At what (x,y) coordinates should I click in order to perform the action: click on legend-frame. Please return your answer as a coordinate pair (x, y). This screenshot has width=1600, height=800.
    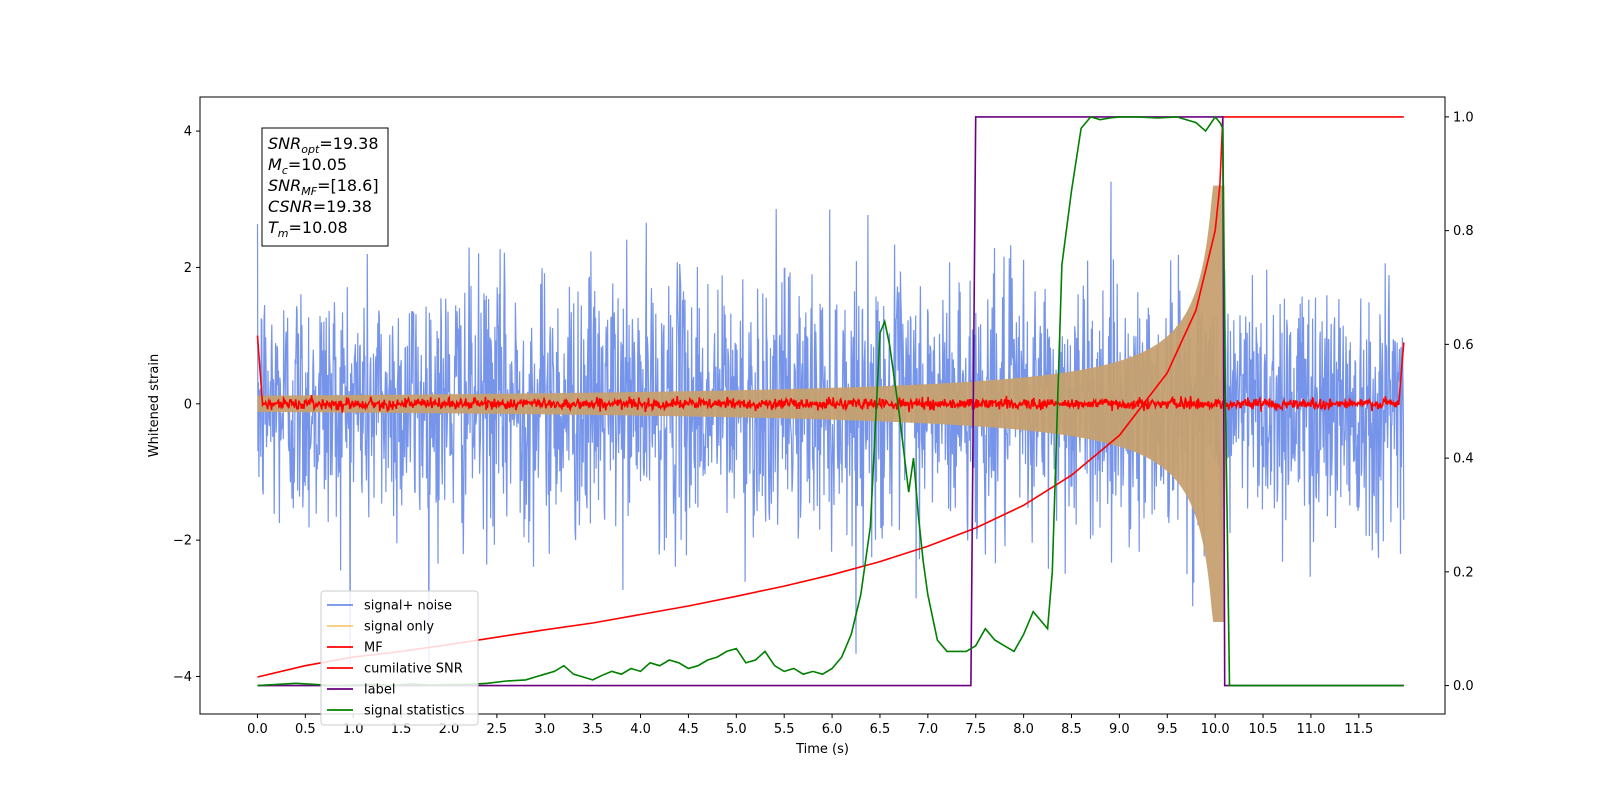
    Looking at the image, I should click on (399, 658).